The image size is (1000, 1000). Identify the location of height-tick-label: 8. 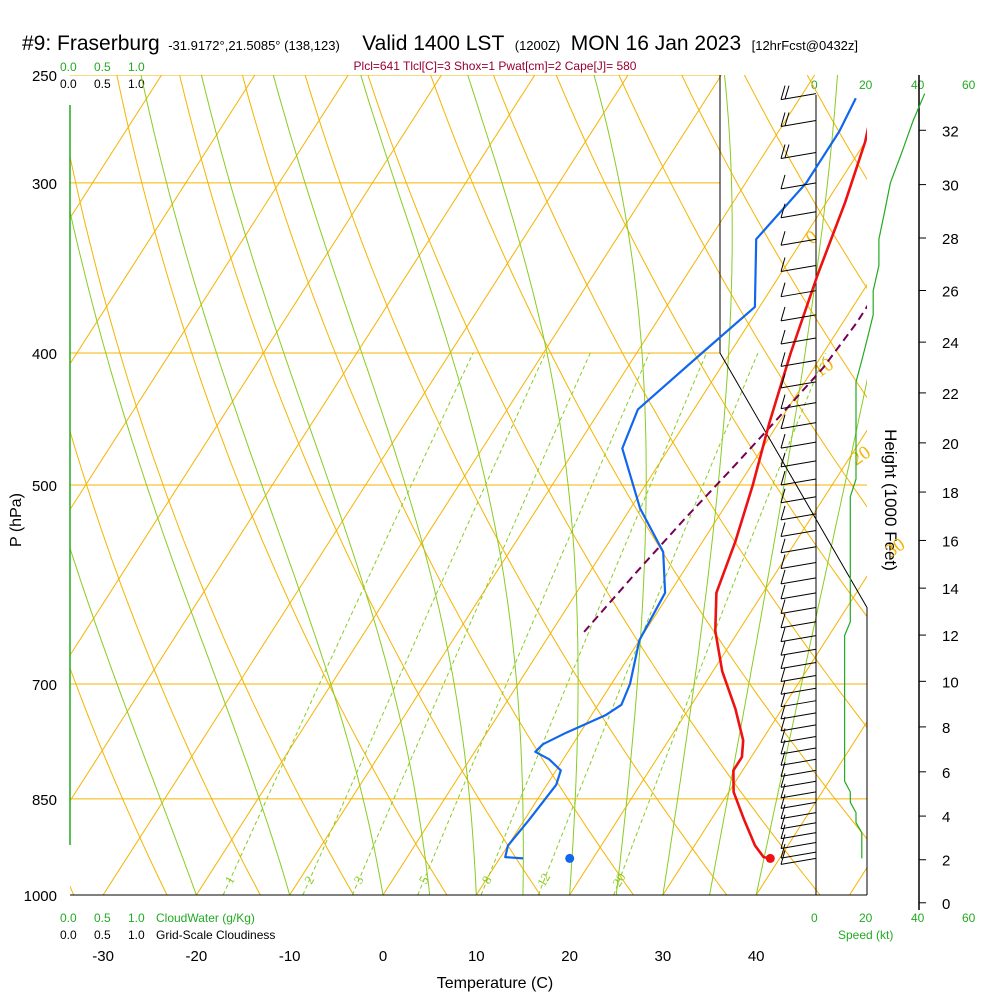
(946, 728).